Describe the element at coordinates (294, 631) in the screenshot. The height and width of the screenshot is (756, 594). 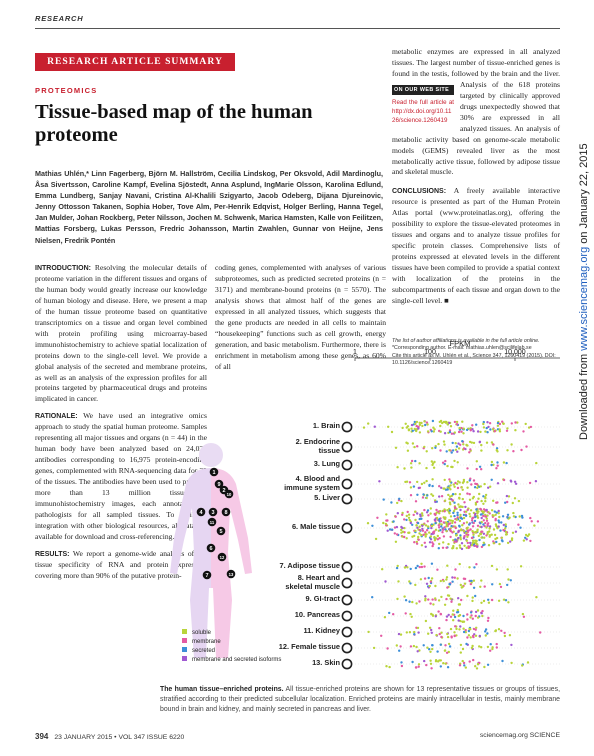
I see `tissue-label: 11. Kidney` at that location.